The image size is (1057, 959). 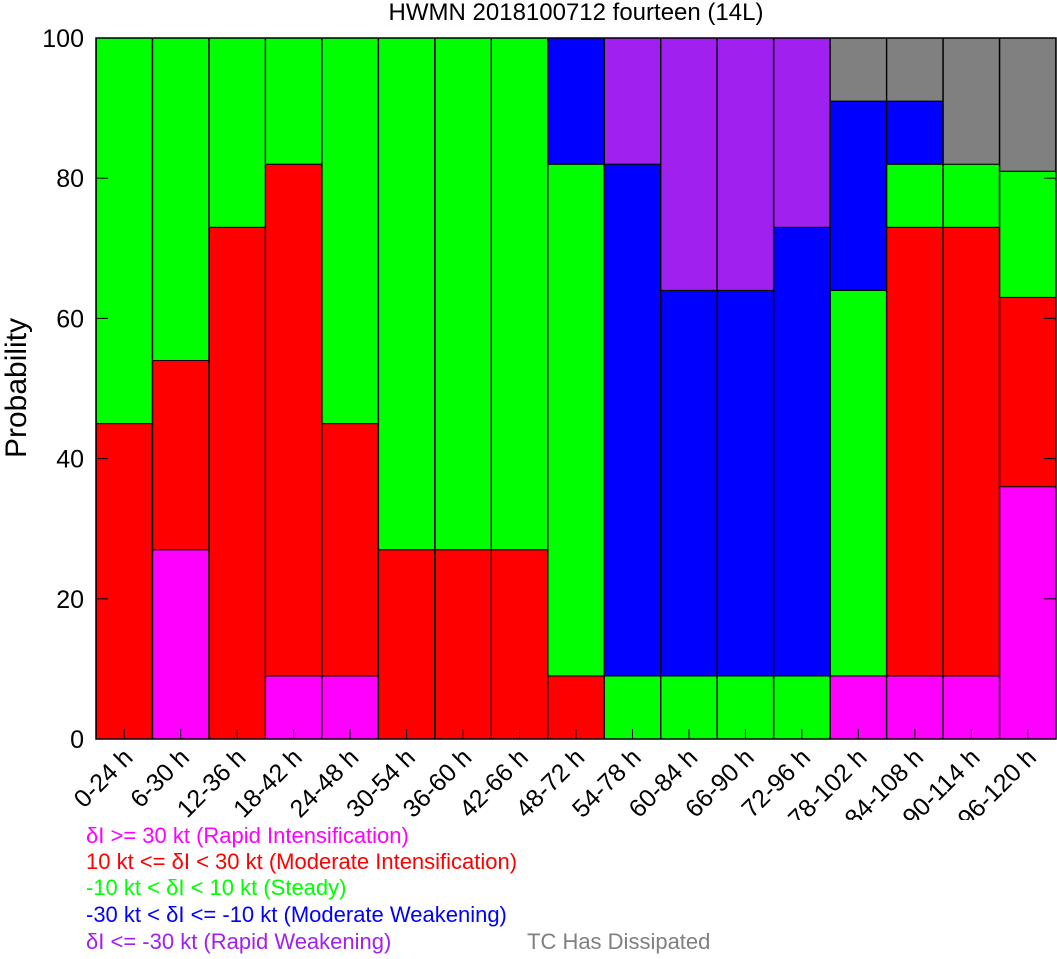 I want to click on y-axis-label: Probability, so click(x=16, y=388).